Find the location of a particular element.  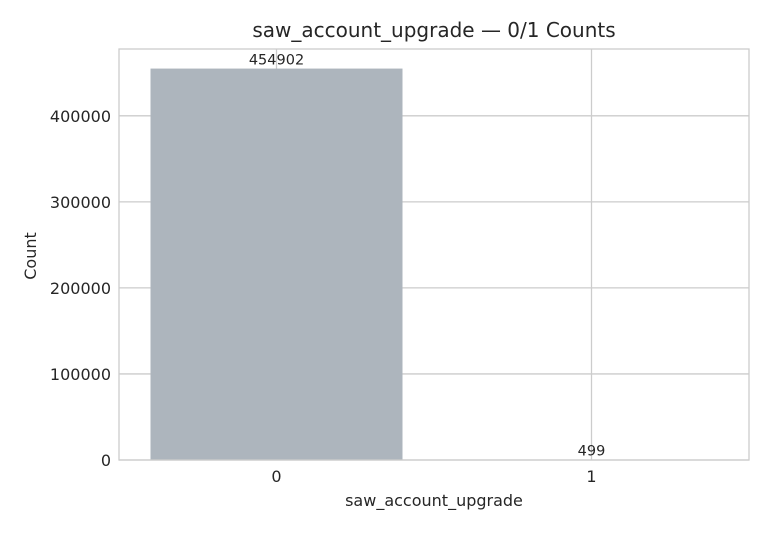

y-tick-label: 400000 is located at coordinates (80, 116).